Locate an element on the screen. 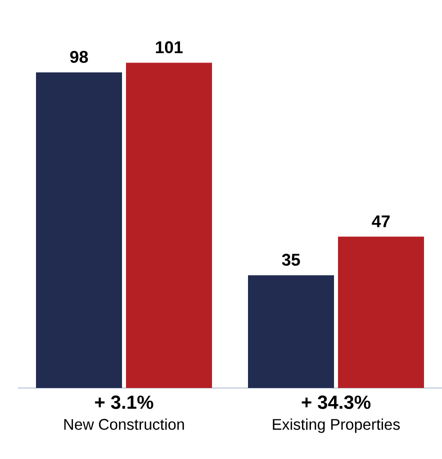 The image size is (442, 459). x-tick-label: New Construction is located at coordinates (124, 424).